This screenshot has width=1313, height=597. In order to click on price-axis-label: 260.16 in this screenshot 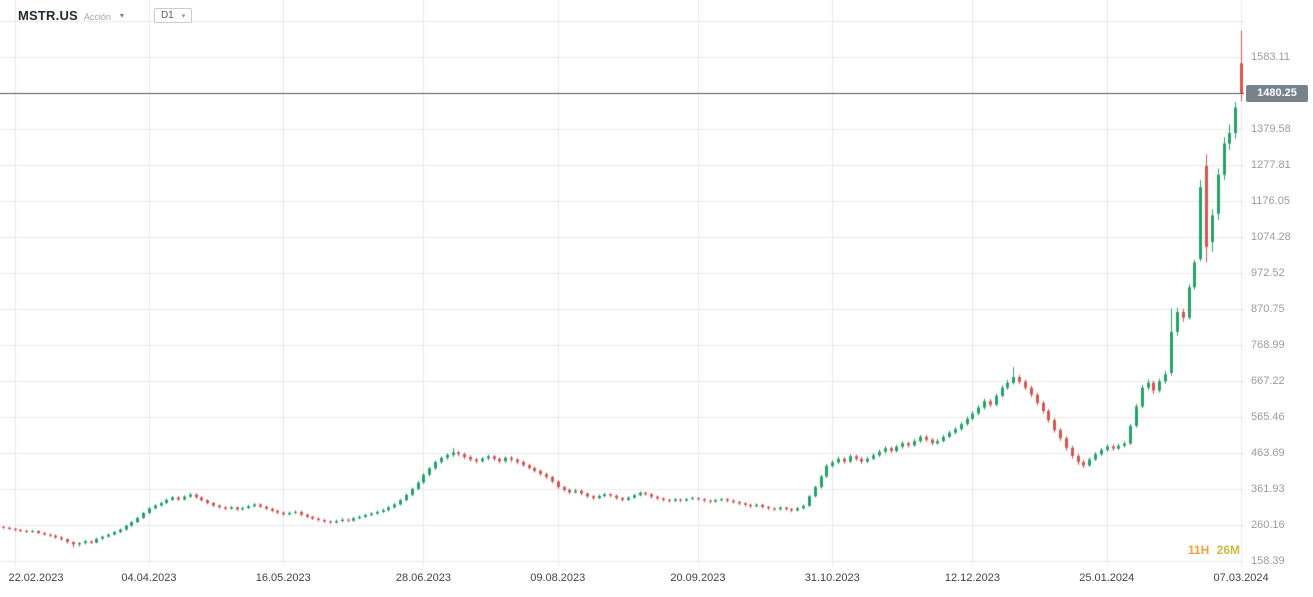, I will do `click(1268, 524)`.